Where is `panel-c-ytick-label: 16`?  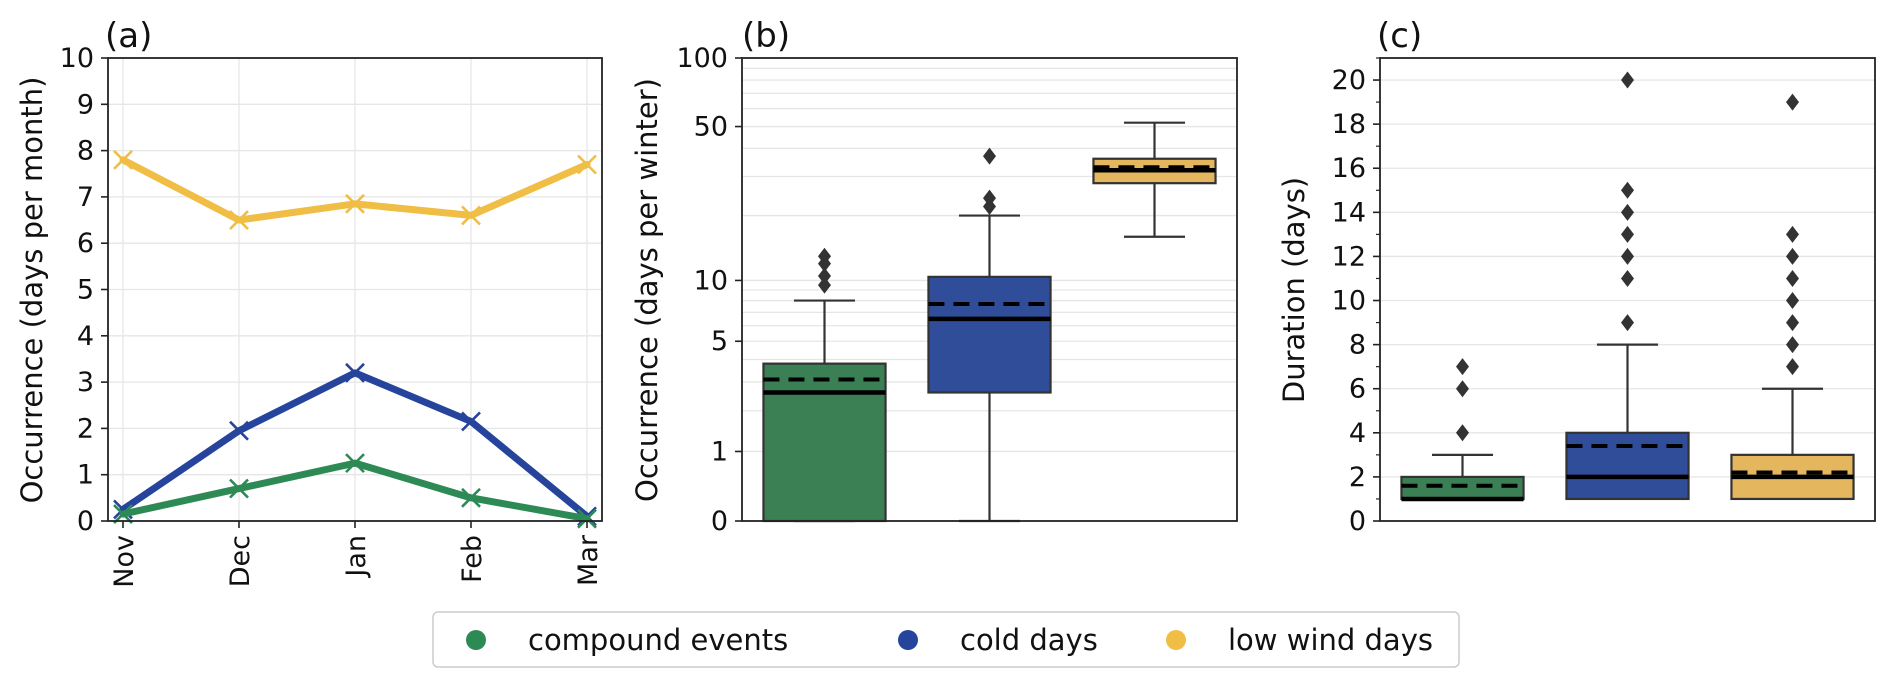
panel-c-ytick-label: 16 is located at coordinates (1349, 168).